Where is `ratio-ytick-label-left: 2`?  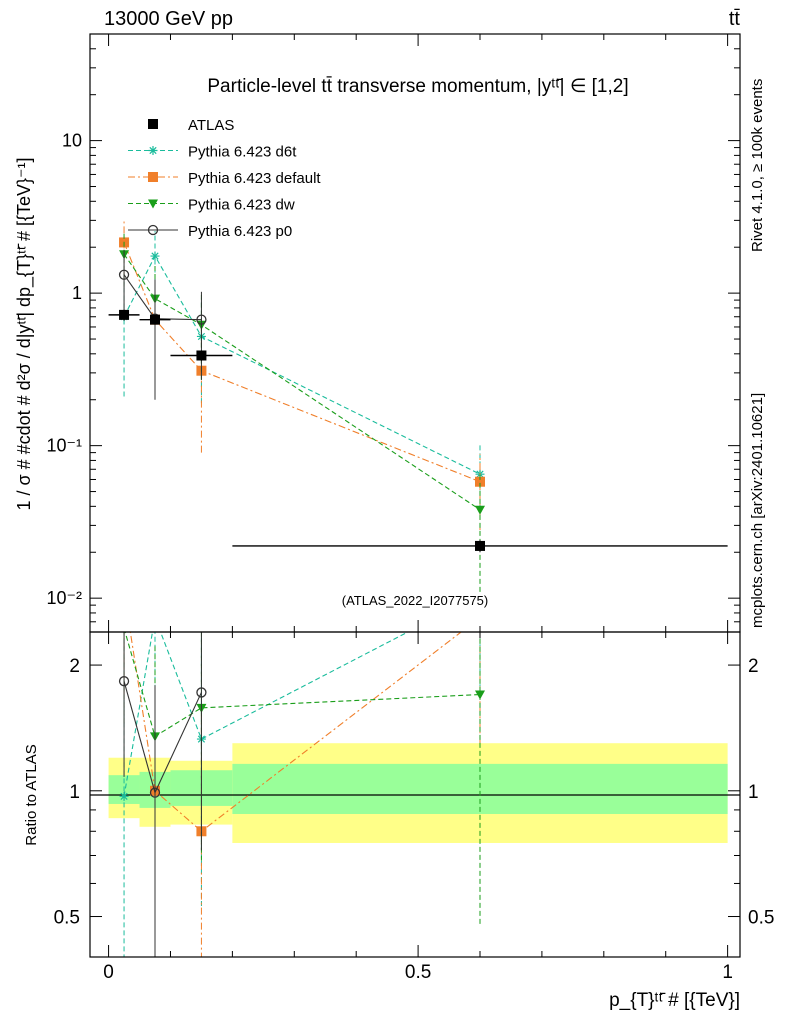
ratio-ytick-label-left: 2 is located at coordinates (74, 666).